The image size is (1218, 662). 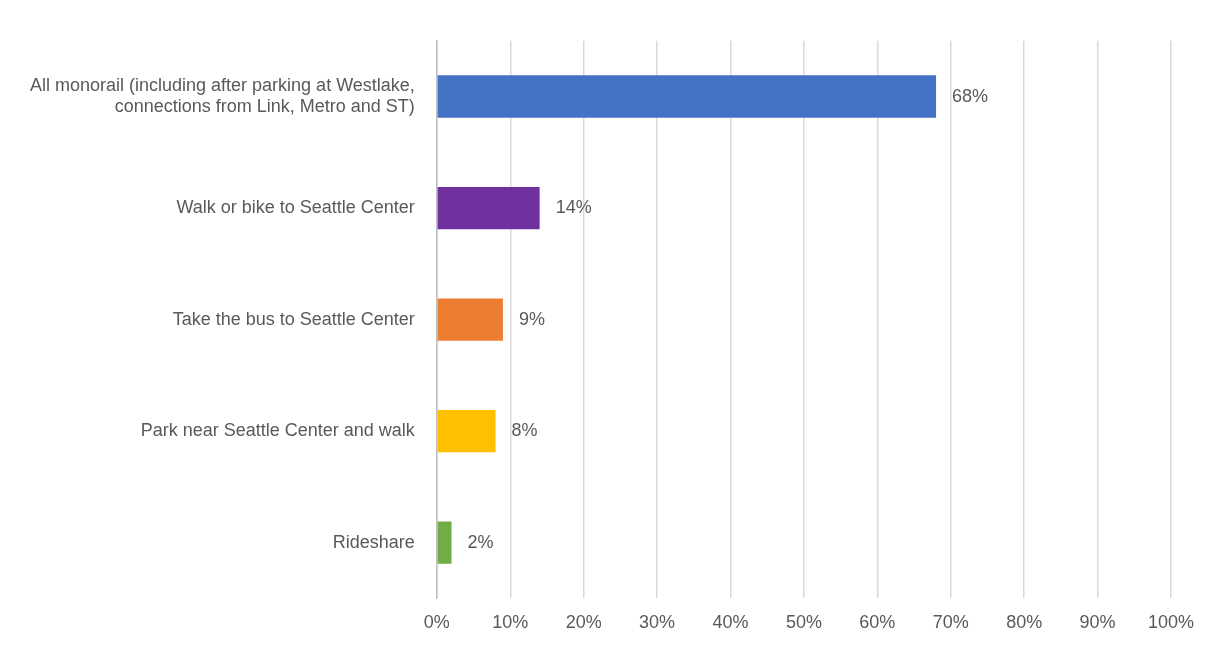 What do you see at coordinates (1170, 622) in the screenshot?
I see `x-tick-label: 100%` at bounding box center [1170, 622].